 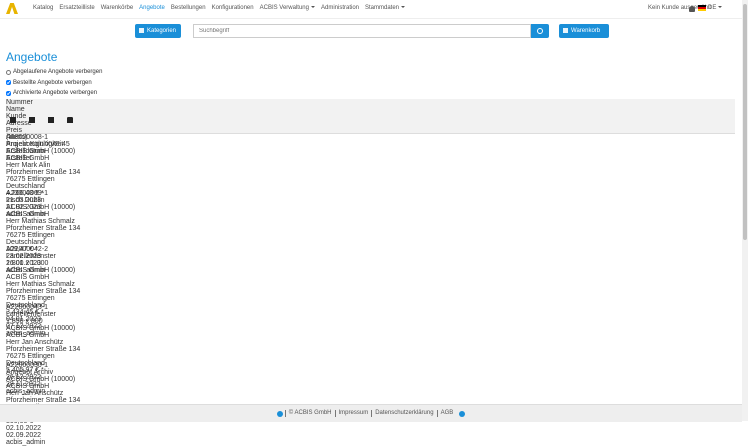 I want to click on offer-name: Lamellenfenster, so click(x=31, y=256).